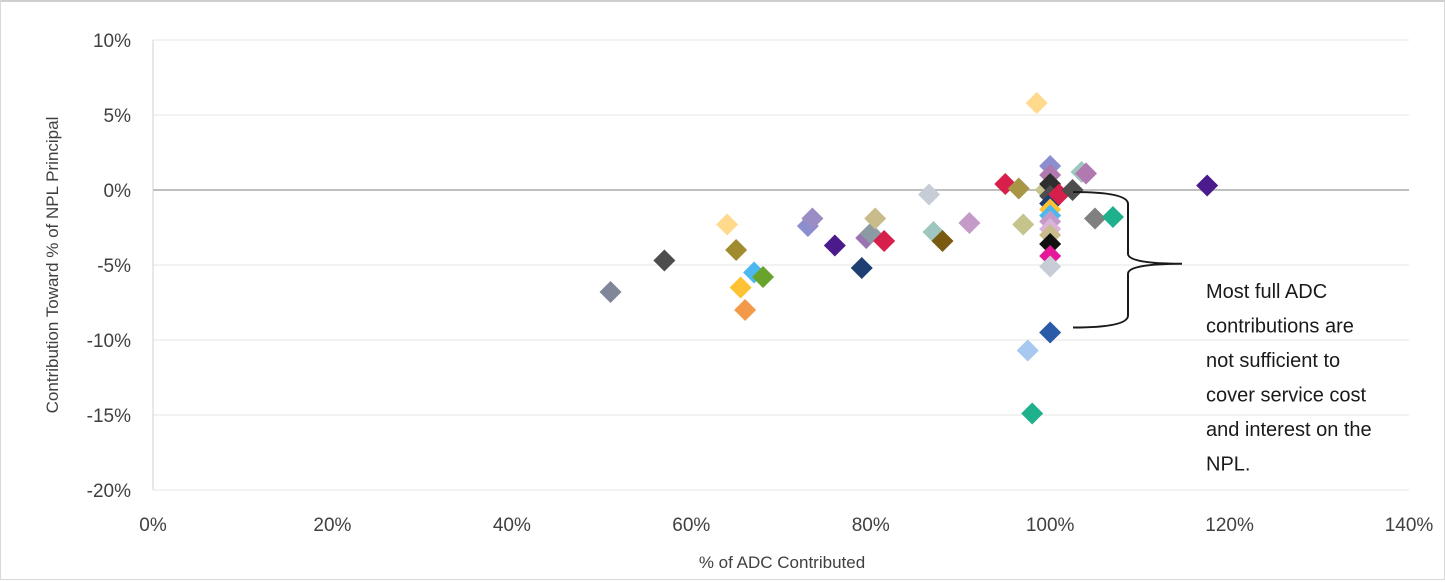  Describe the element at coordinates (109, 491) in the screenshot. I see `y-tick-label: -20%` at that location.